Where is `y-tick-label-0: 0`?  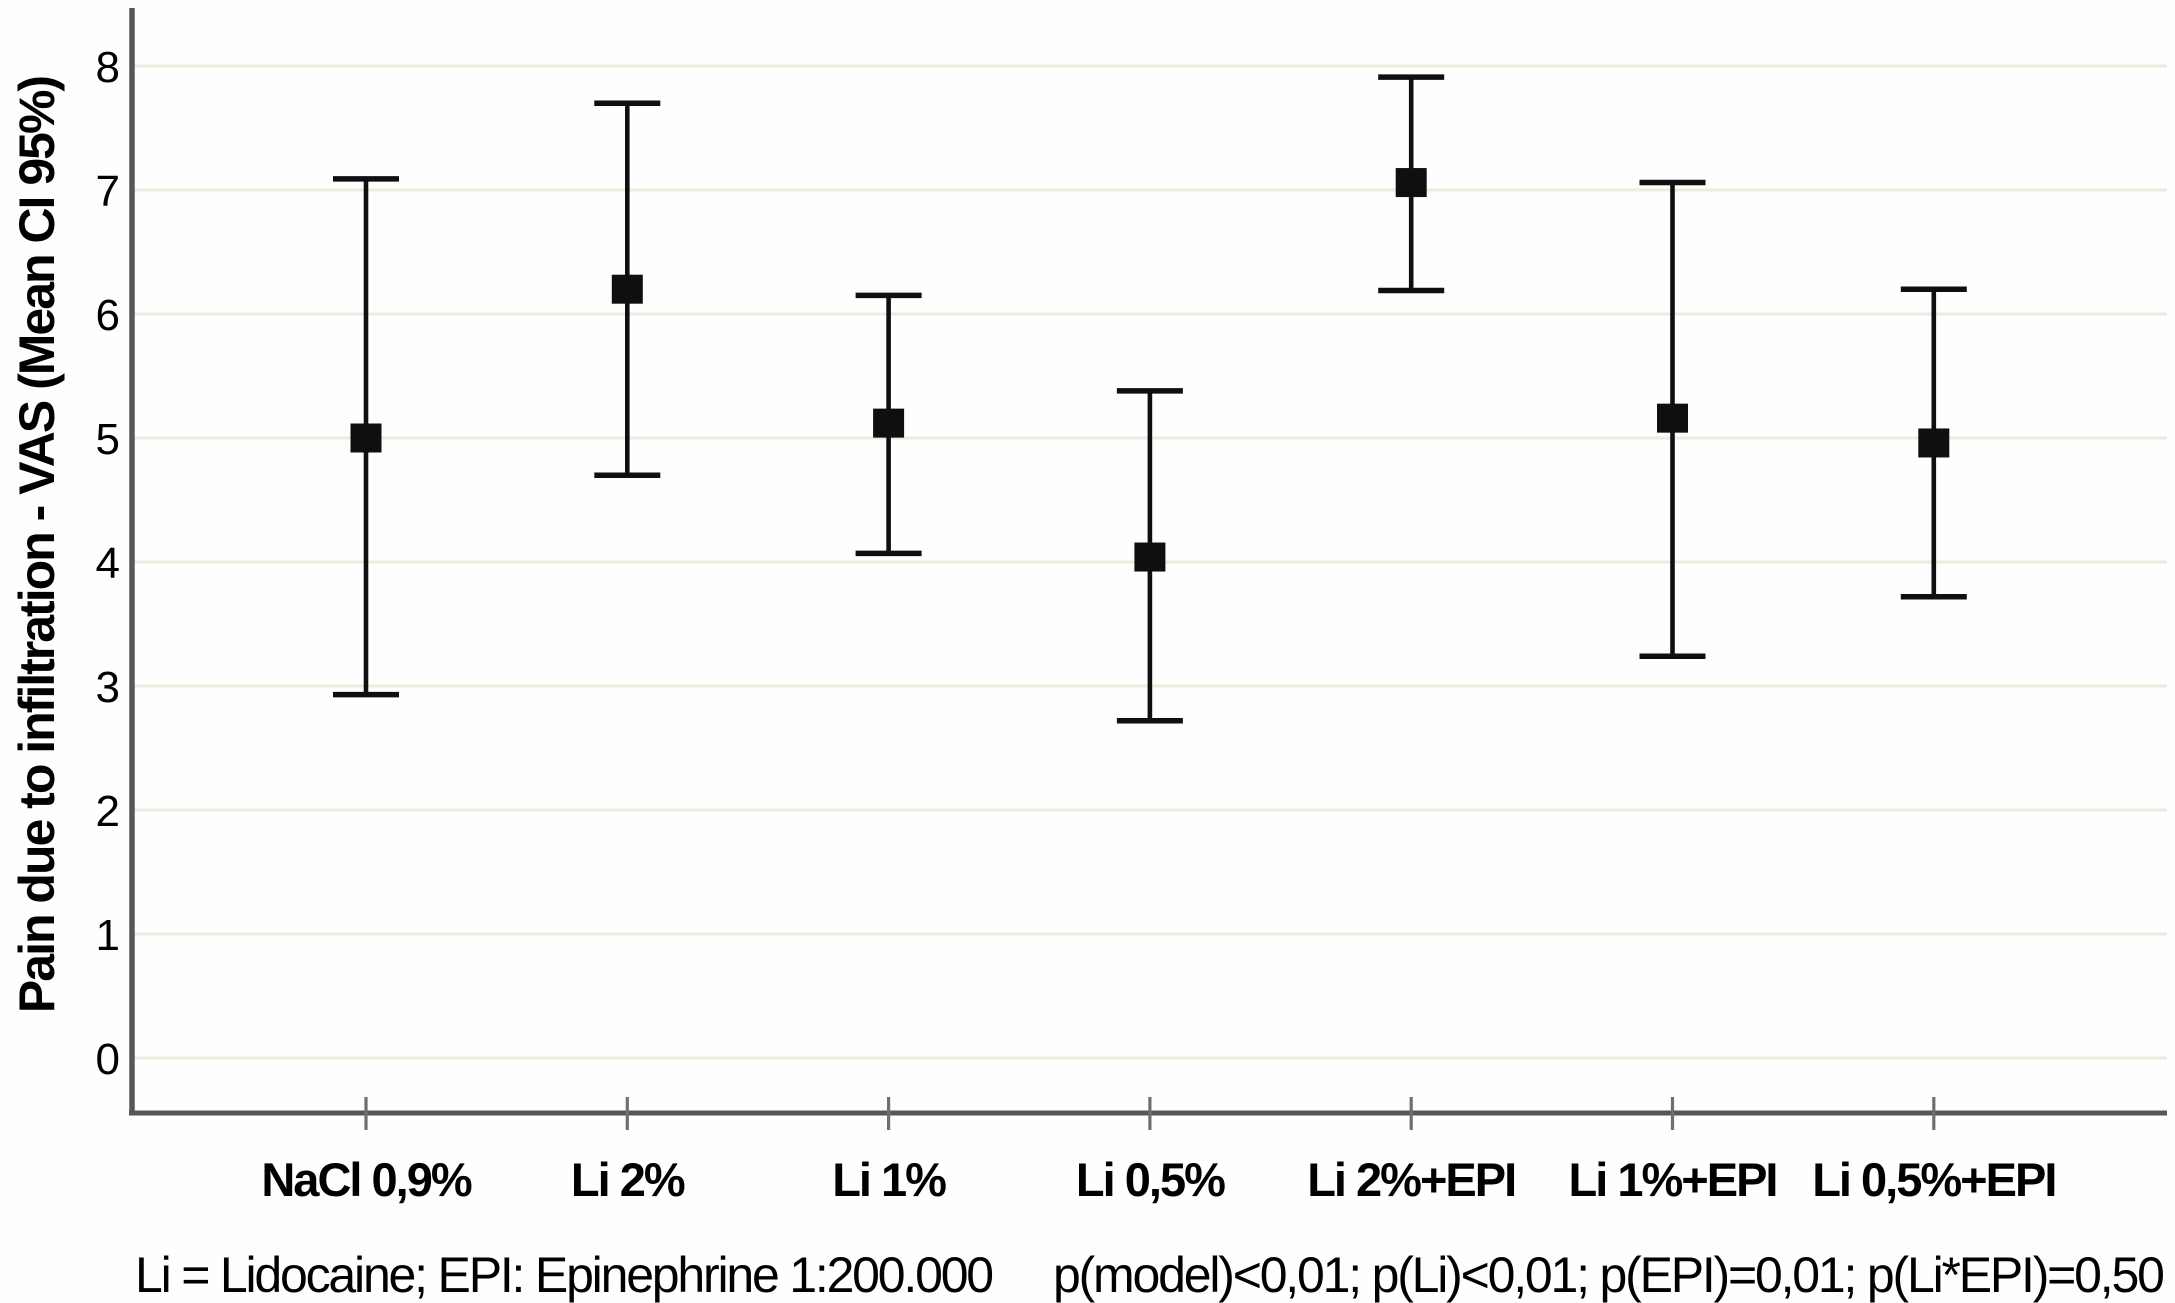 y-tick-label-0: 0 is located at coordinates (108, 1059).